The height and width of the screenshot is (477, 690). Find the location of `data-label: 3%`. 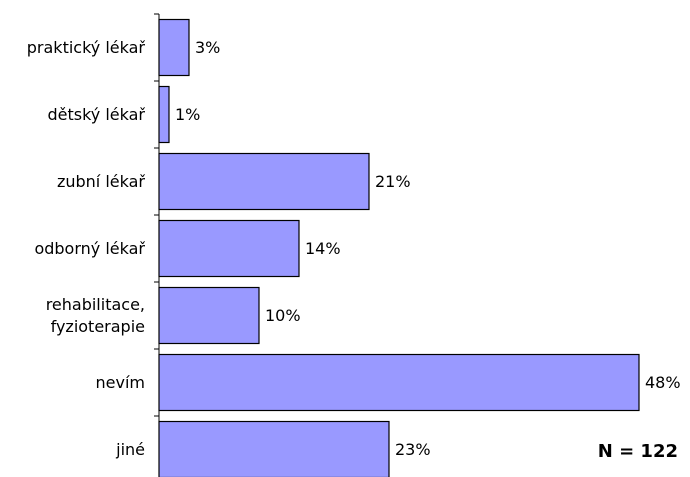

data-label: 3% is located at coordinates (207, 47).